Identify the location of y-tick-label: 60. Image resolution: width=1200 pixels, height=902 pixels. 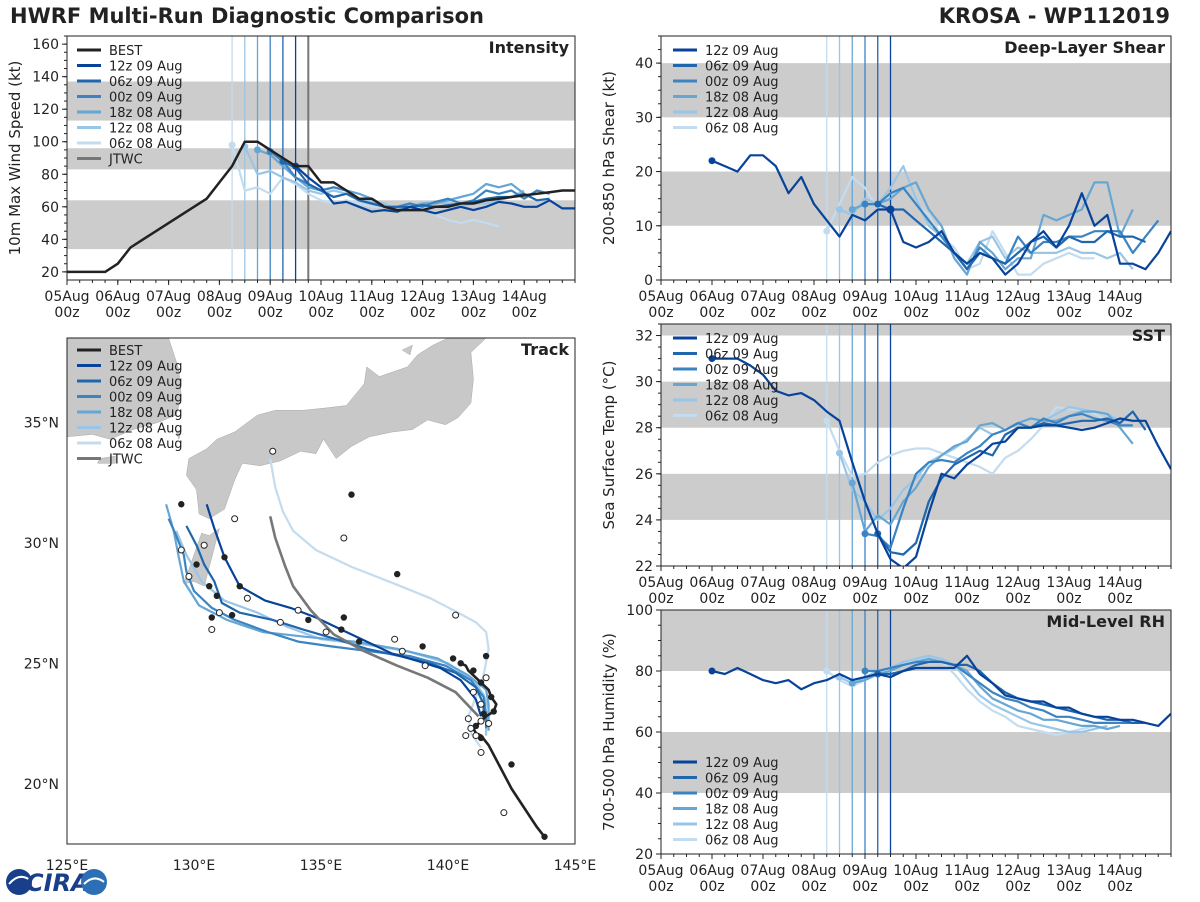
(50, 208).